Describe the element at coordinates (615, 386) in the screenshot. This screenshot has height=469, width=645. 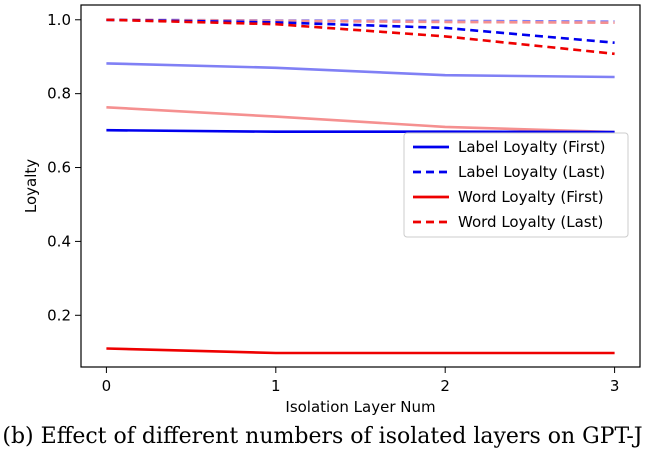
I see `x-tick-label: 3` at that location.